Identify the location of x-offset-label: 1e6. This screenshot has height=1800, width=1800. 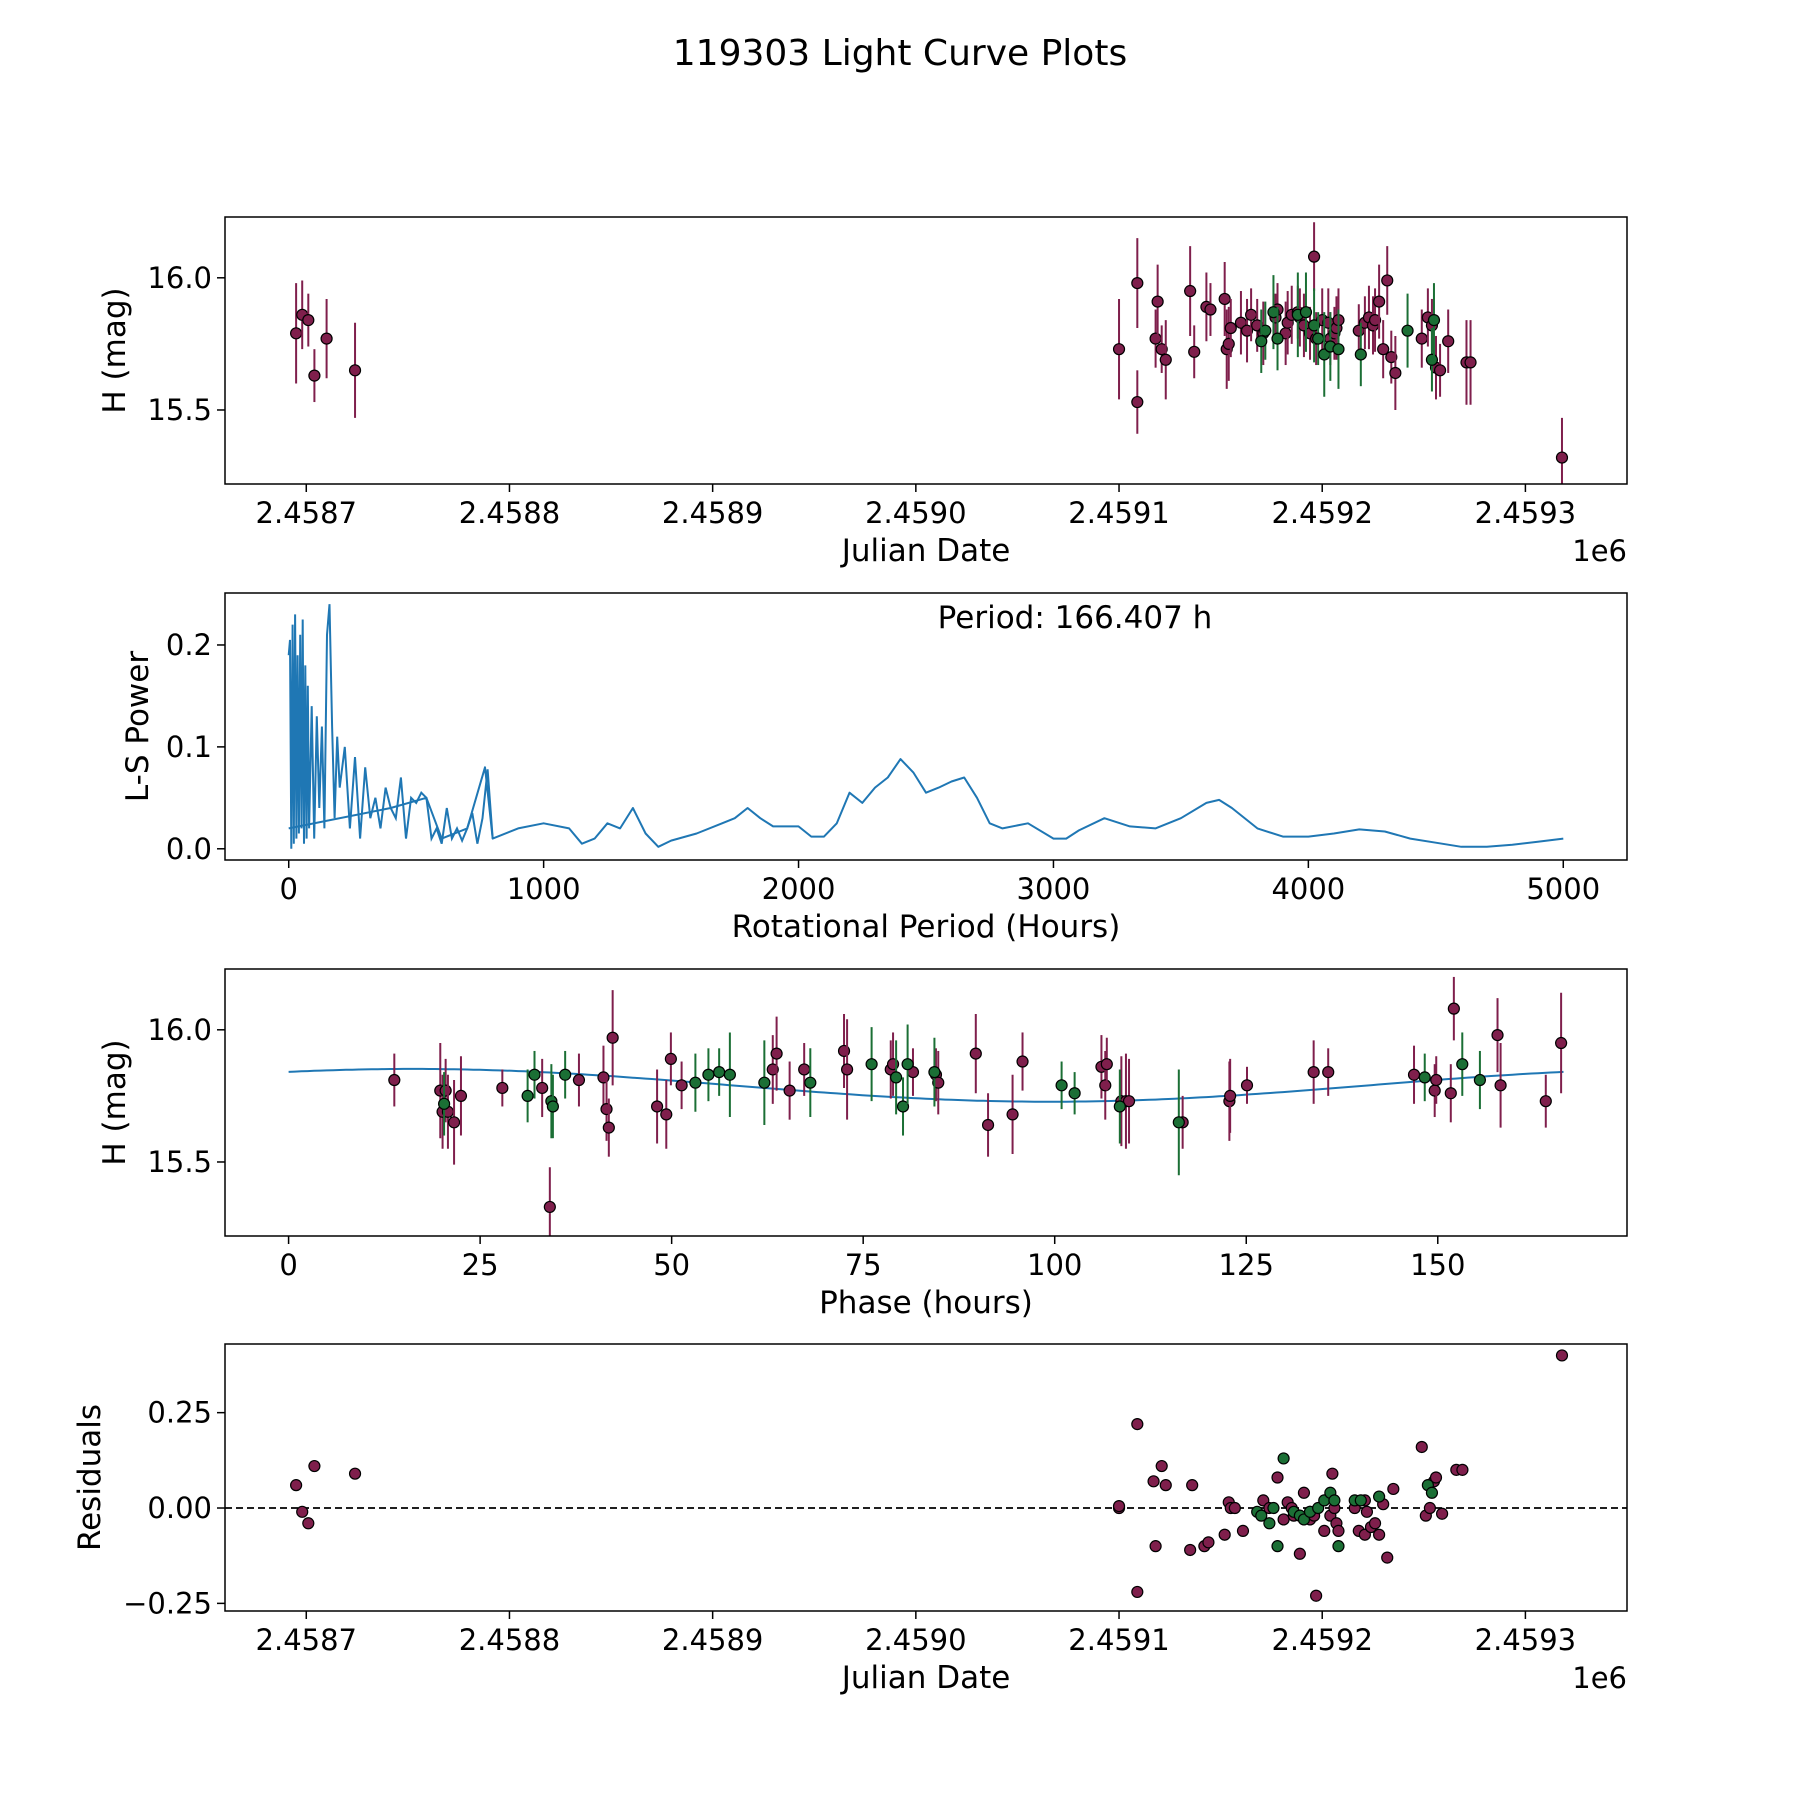
(1599, 551).